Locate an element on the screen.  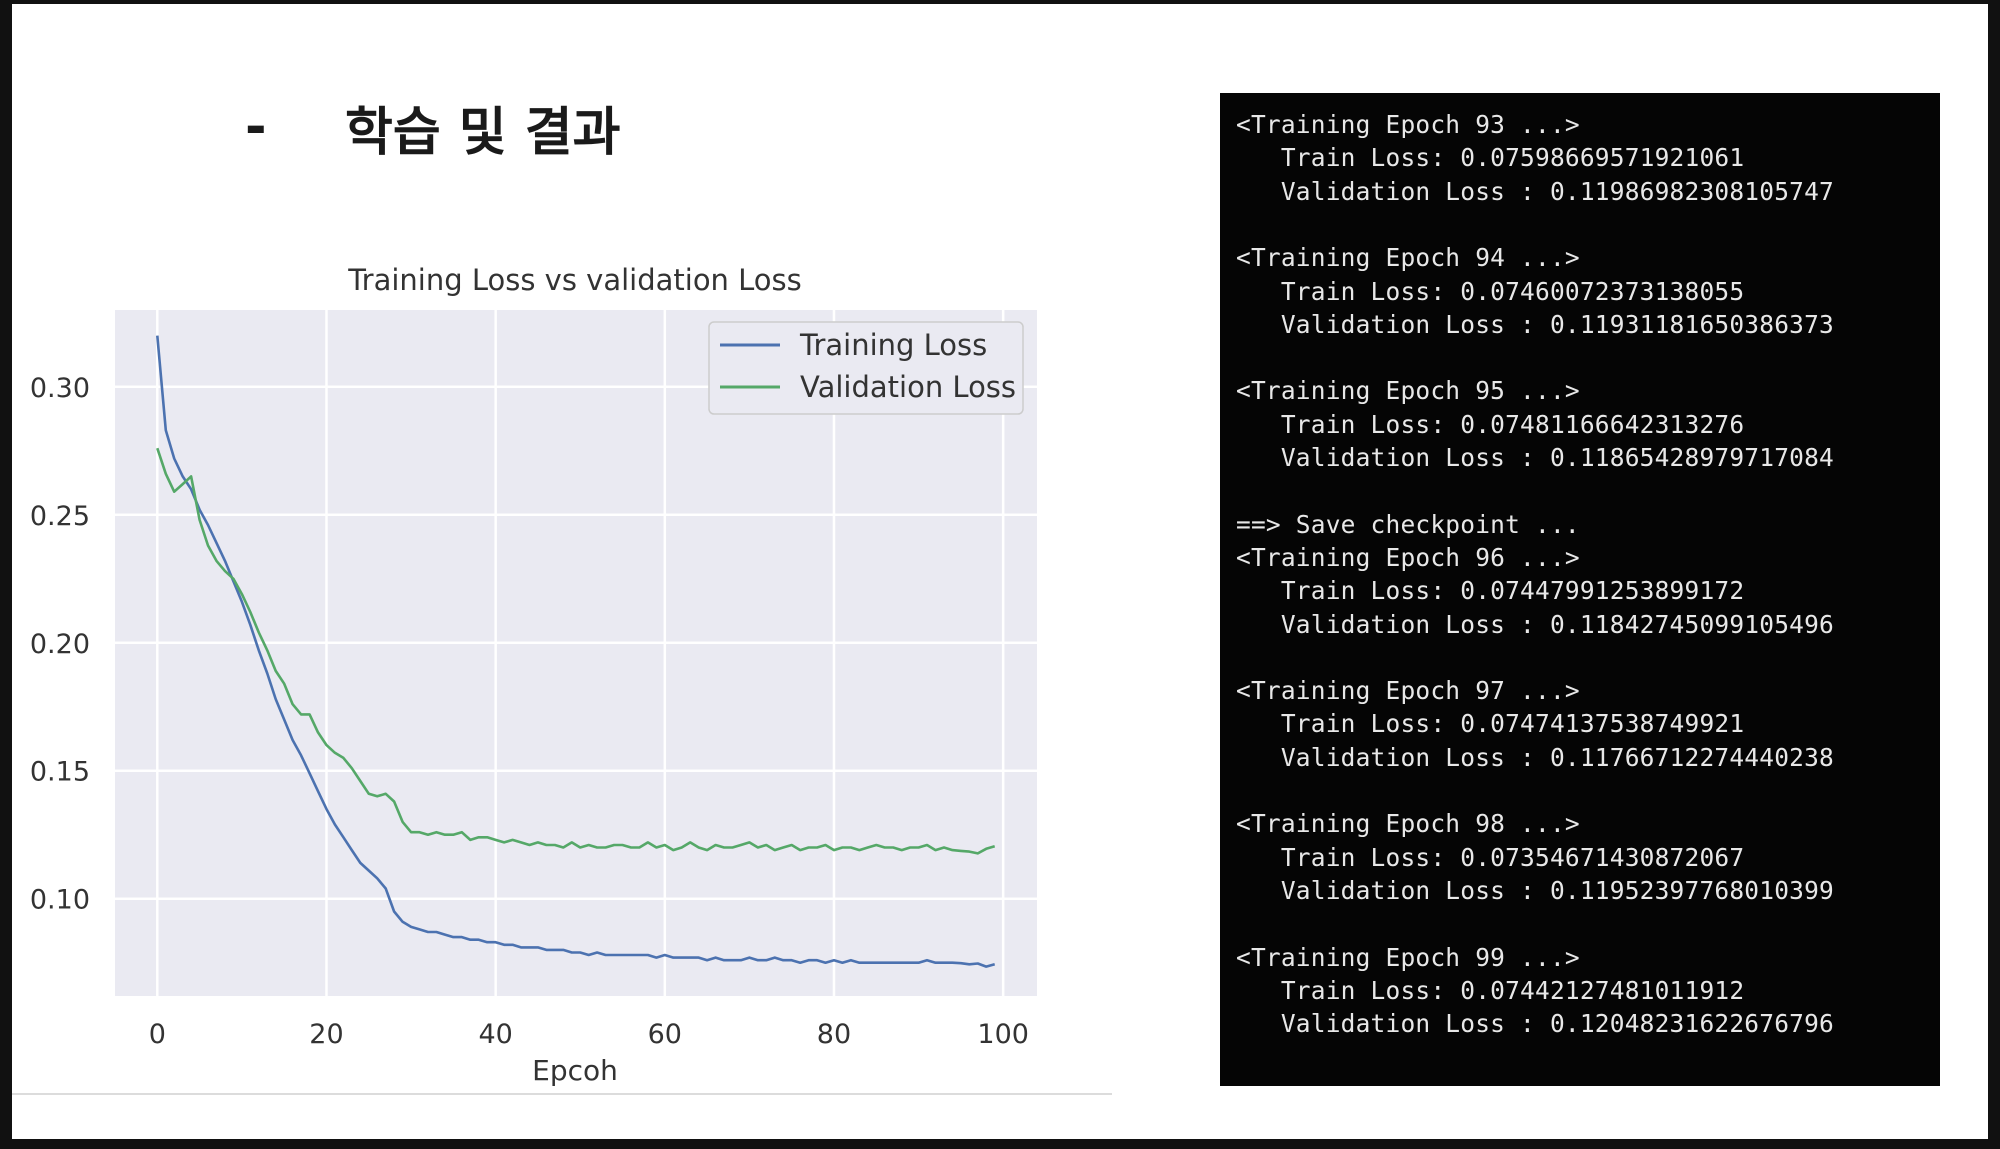
terminal-line: <Training Epoch 96 ...> is located at coordinates (1408, 557).